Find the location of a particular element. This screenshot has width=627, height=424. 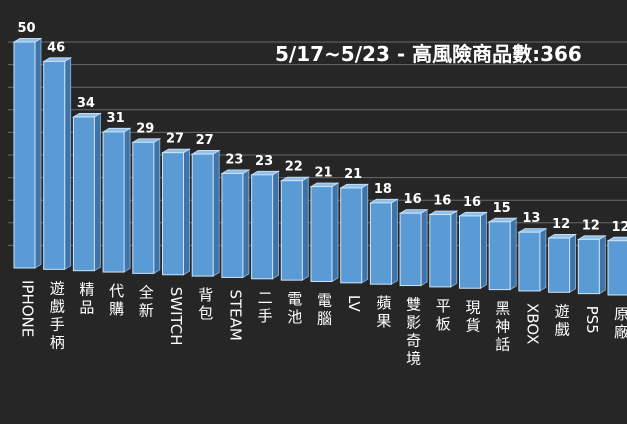

category-label: 背包 is located at coordinates (205, 304).